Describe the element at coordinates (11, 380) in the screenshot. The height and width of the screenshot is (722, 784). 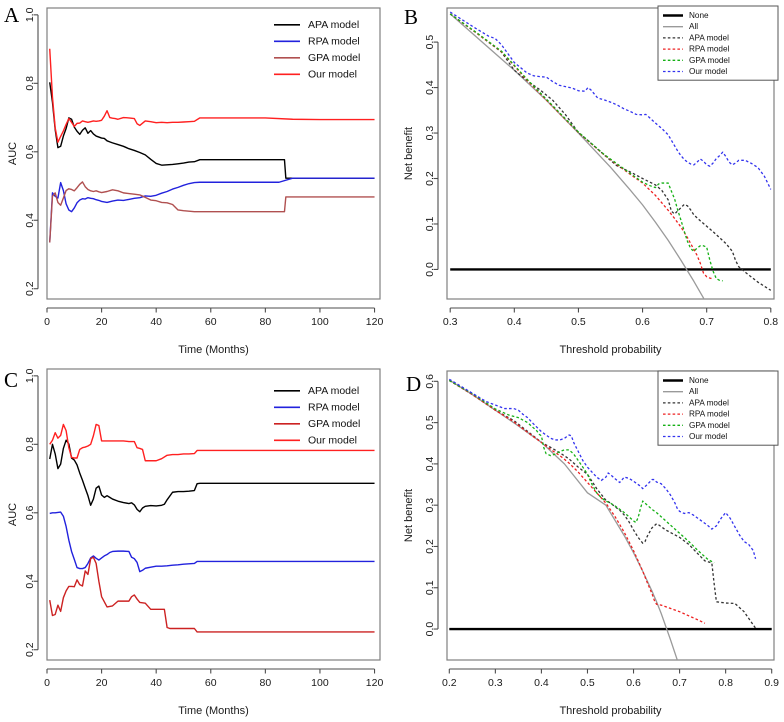
I see `panel-letter: C` at that location.